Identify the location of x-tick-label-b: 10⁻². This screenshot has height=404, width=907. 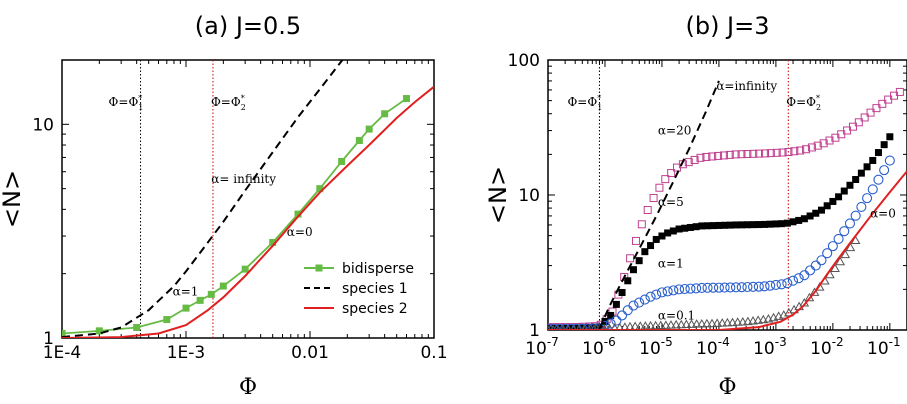
(827, 347).